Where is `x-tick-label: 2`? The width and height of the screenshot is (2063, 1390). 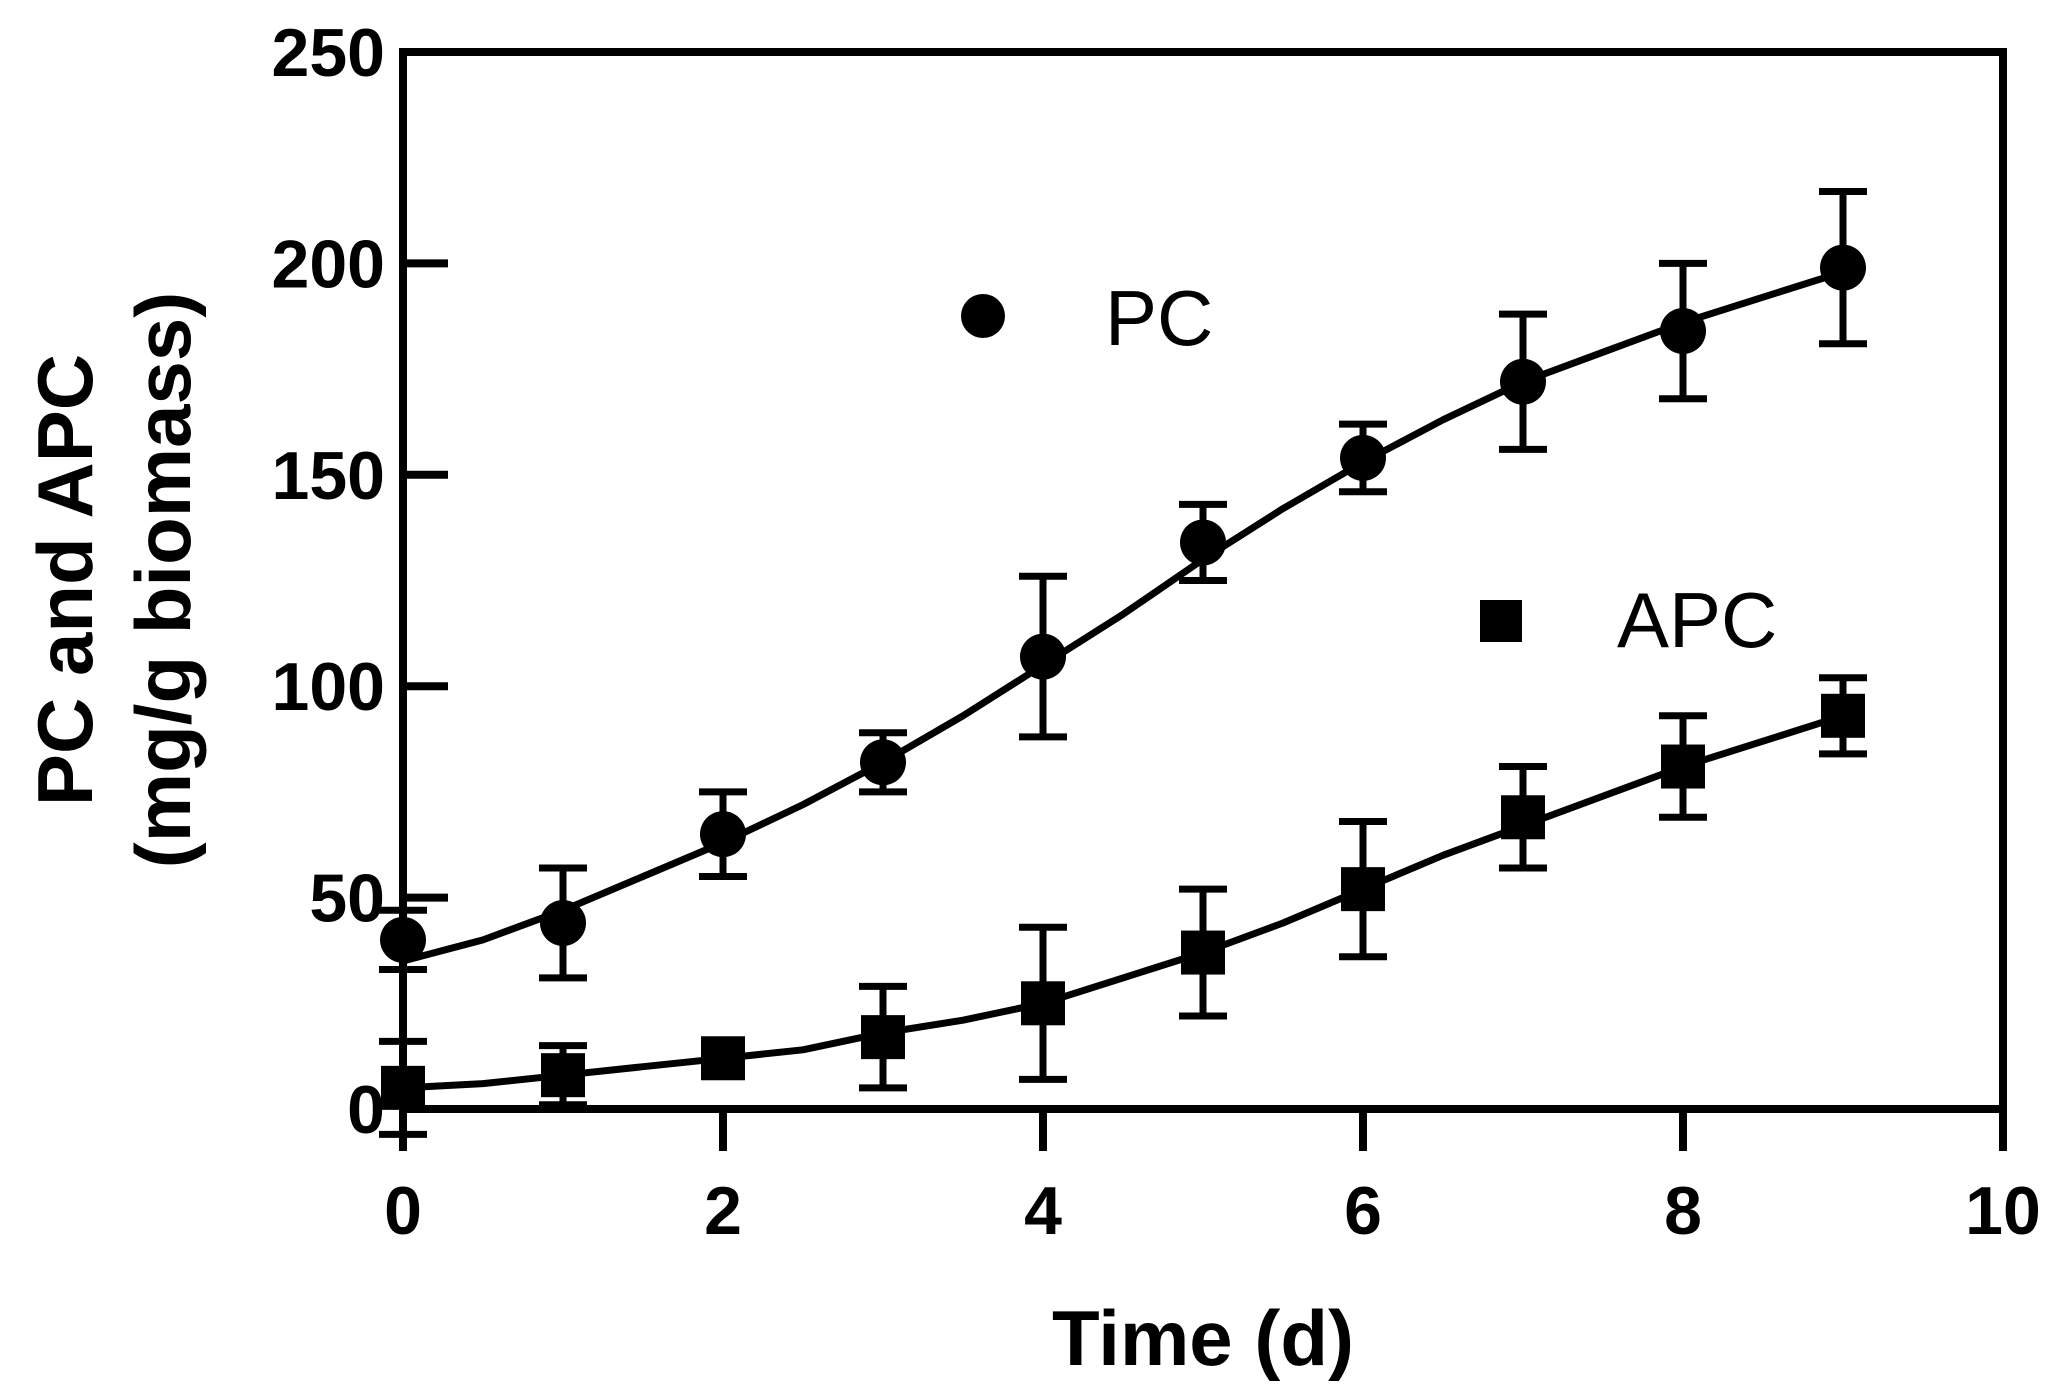 x-tick-label: 2 is located at coordinates (723, 1211).